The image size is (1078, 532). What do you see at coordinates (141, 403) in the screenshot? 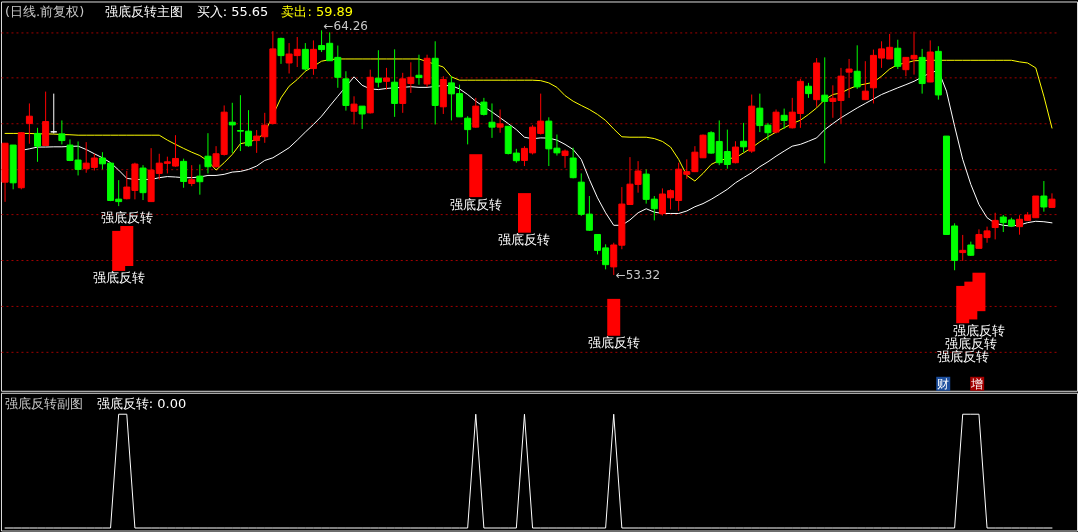
I see `series-label: 强底反转: 0.00` at bounding box center [141, 403].